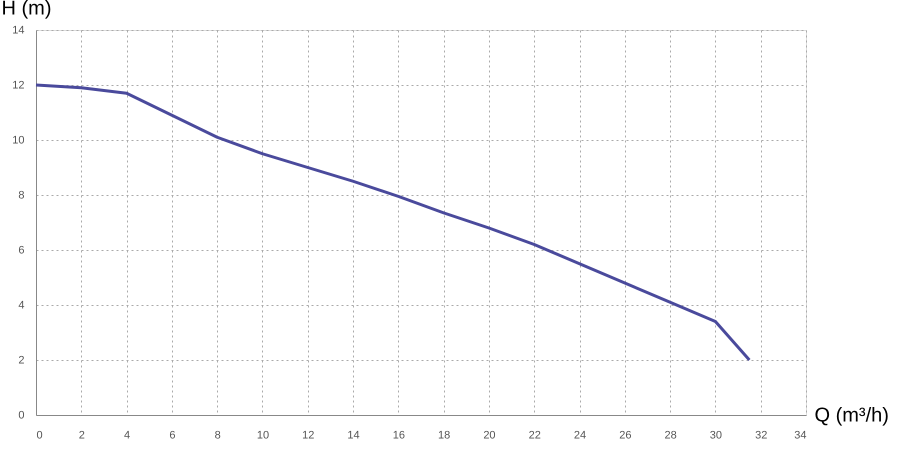 This screenshot has width=898, height=464. Describe the element at coordinates (800, 436) in the screenshot. I see `x-tick-label: 34` at that location.